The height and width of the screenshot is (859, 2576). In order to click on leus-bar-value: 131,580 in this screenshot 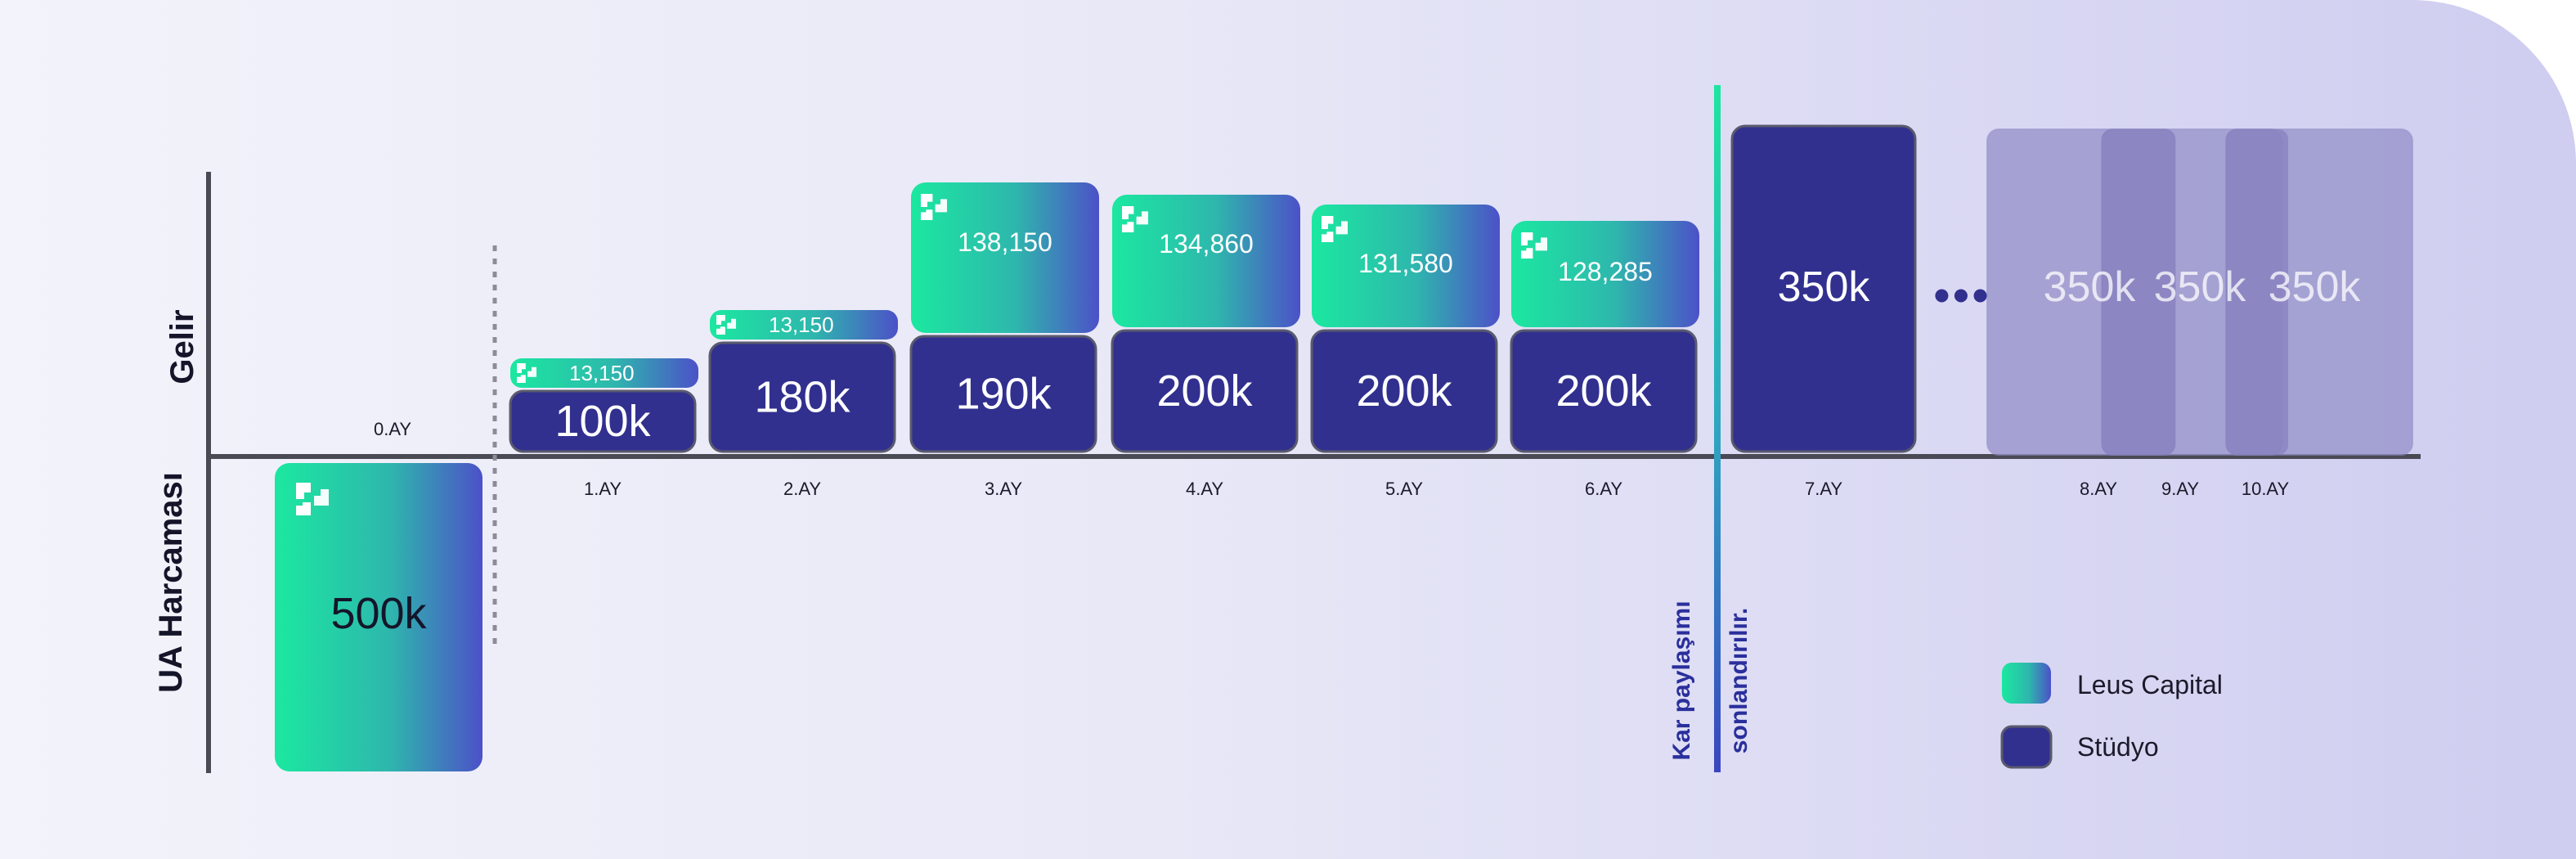, I will do `click(1405, 263)`.